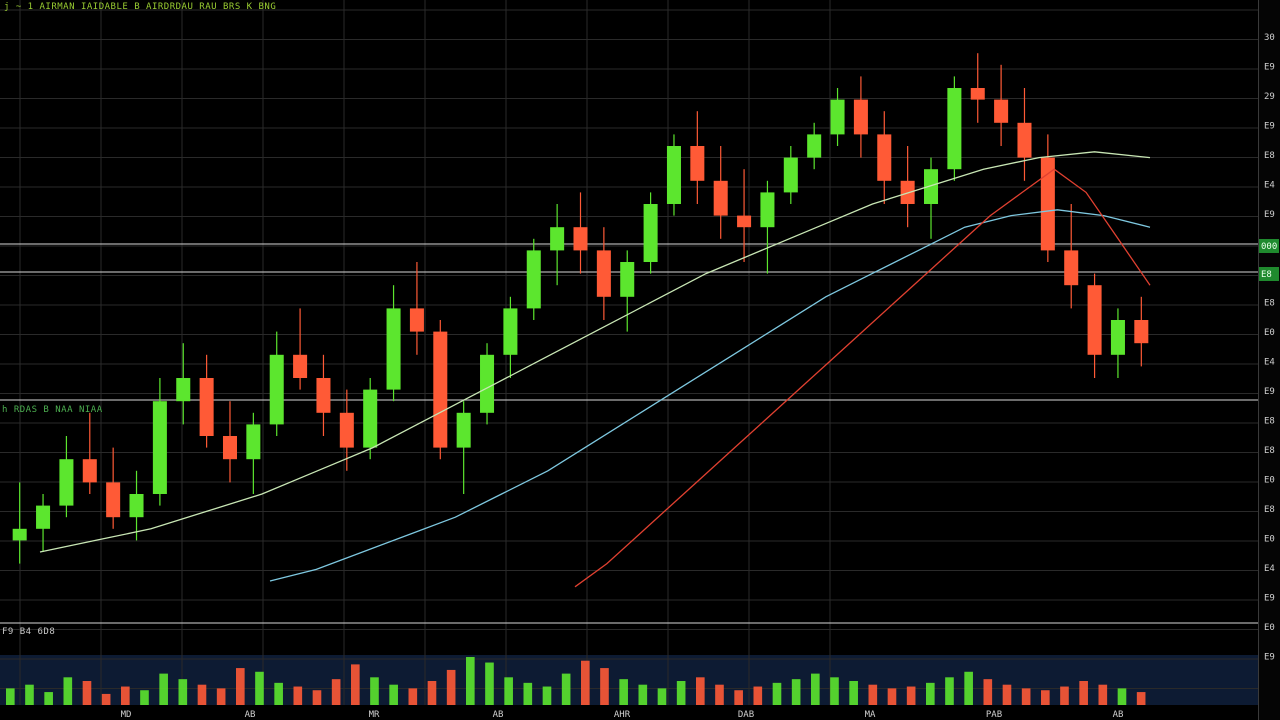  What do you see at coordinates (1269, 97) in the screenshot?
I see `y-axis-label: 29` at bounding box center [1269, 97].